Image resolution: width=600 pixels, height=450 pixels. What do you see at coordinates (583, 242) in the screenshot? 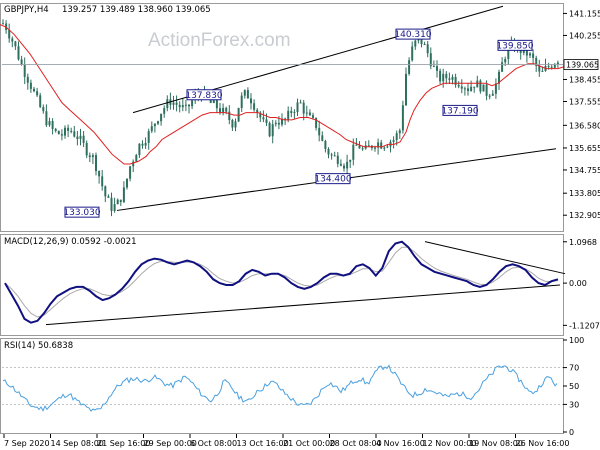
I see `macd-tick-label: 1.0968` at bounding box center [583, 242].